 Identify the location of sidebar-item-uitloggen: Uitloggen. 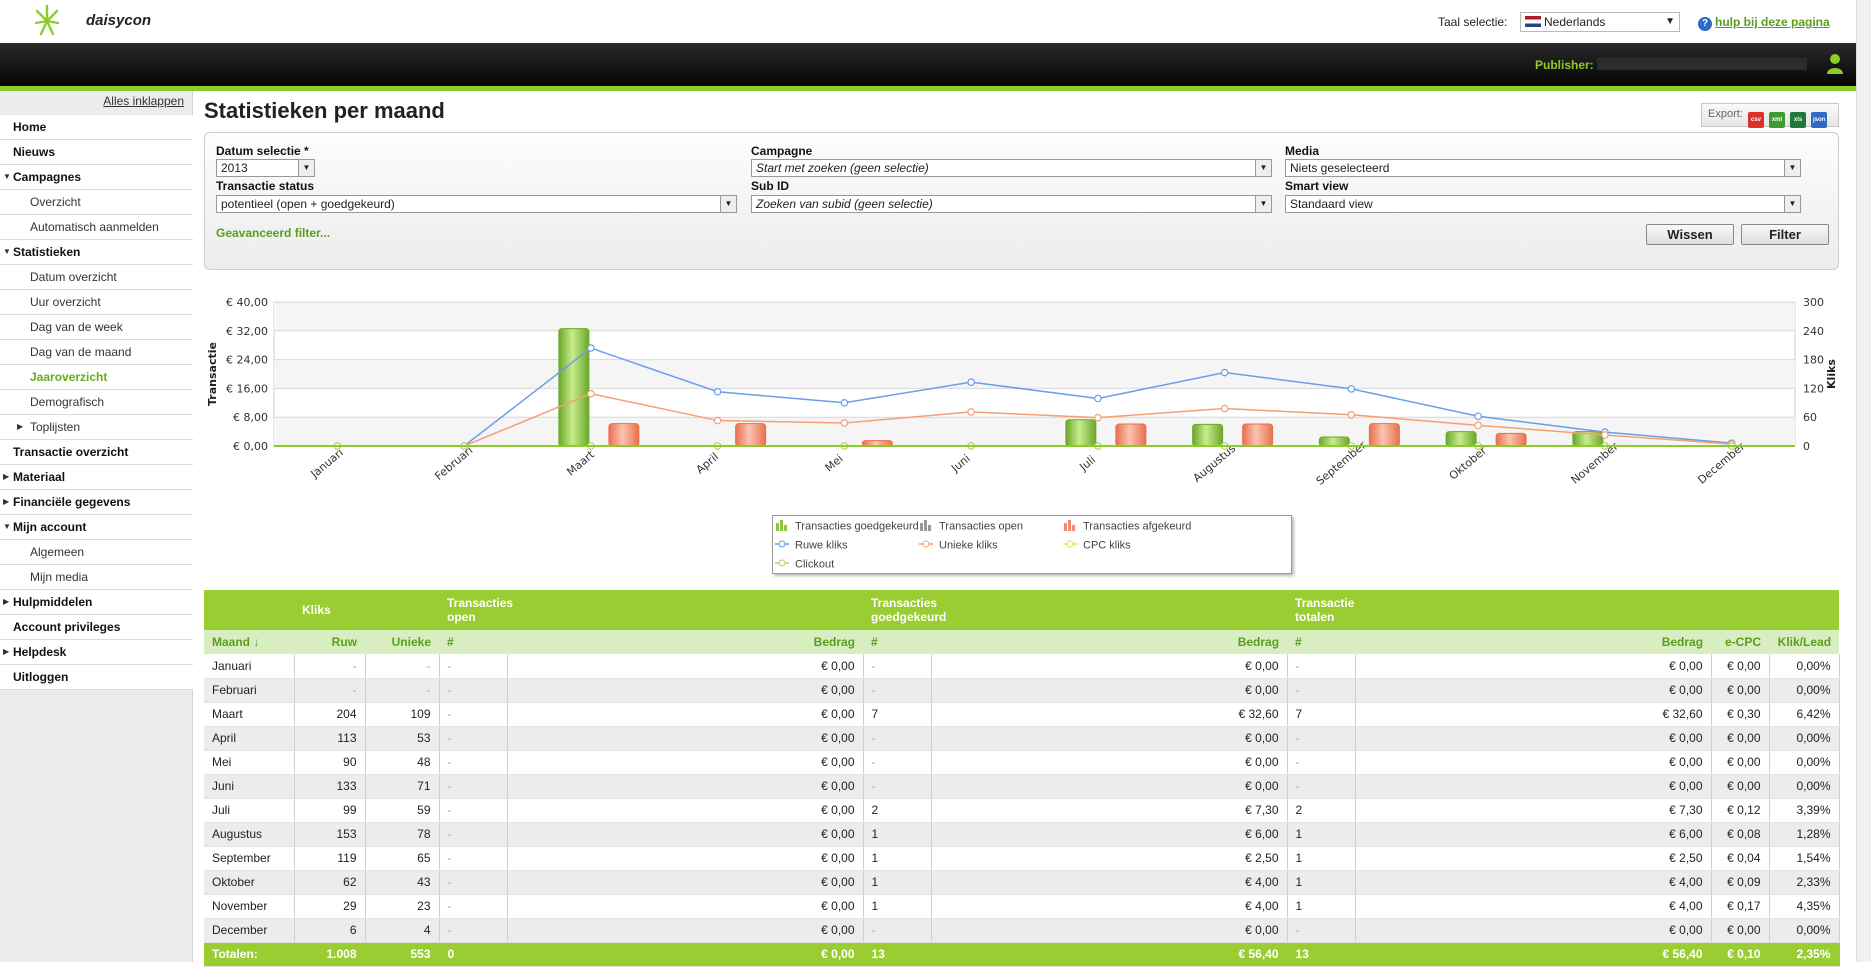
(96, 677).